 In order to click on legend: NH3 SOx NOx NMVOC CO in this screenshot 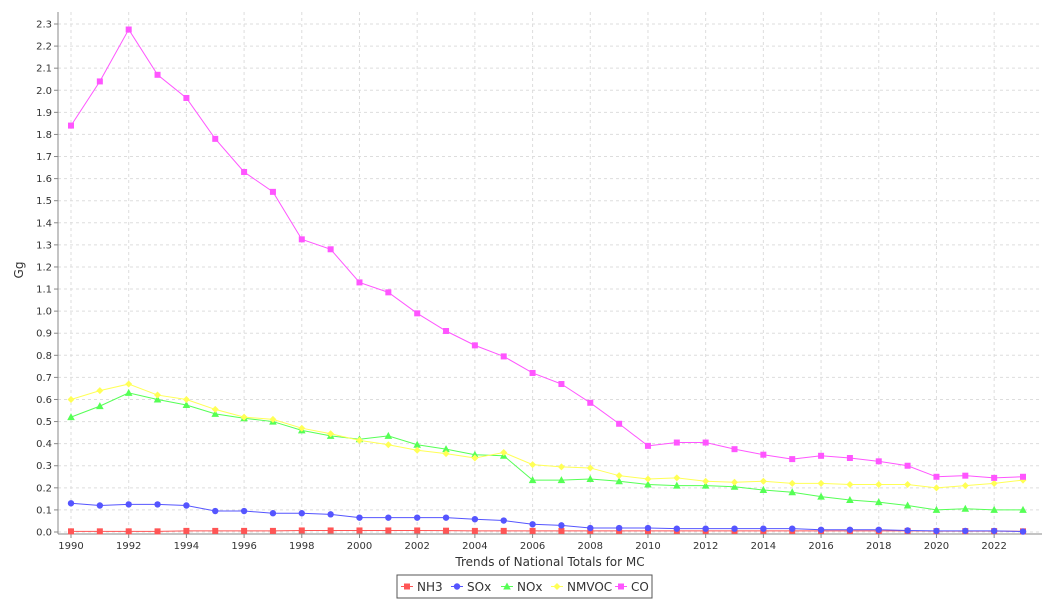, I will do `click(524, 586)`.